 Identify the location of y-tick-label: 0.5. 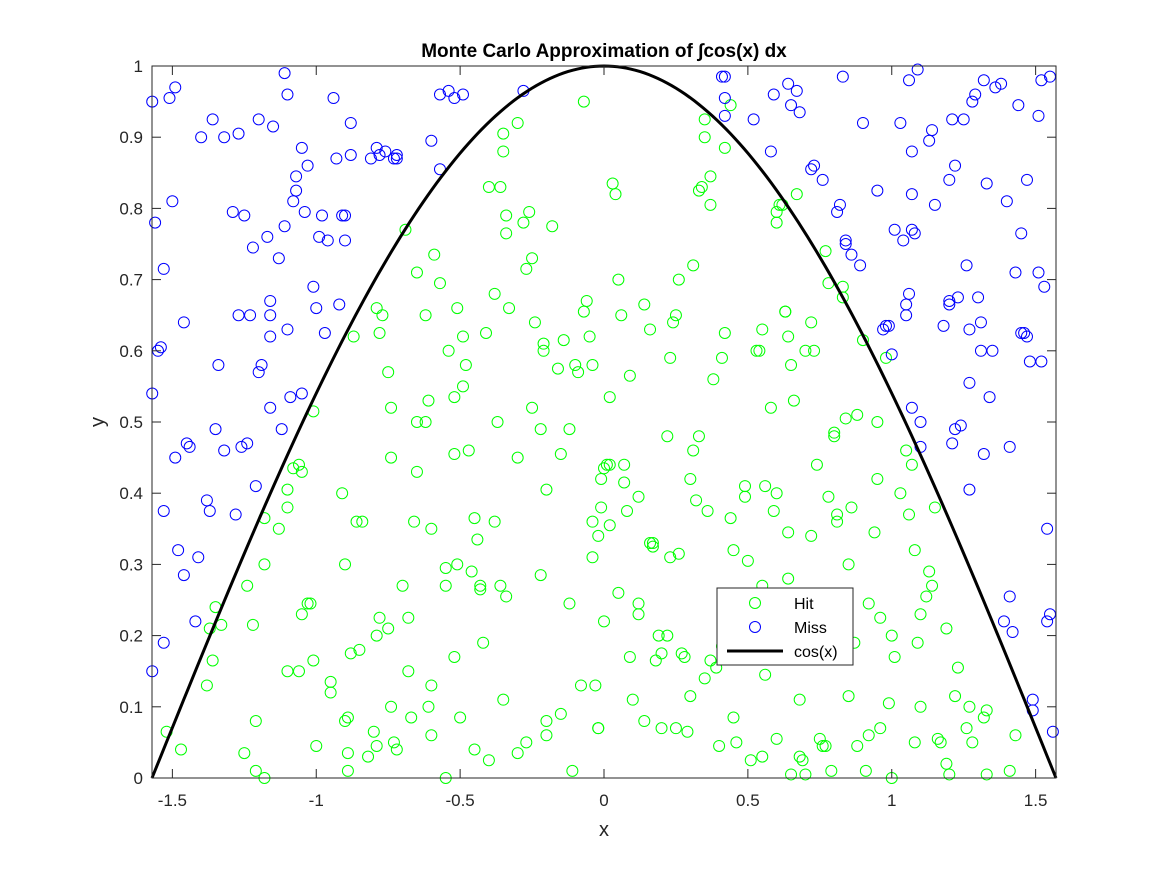
(131, 422).